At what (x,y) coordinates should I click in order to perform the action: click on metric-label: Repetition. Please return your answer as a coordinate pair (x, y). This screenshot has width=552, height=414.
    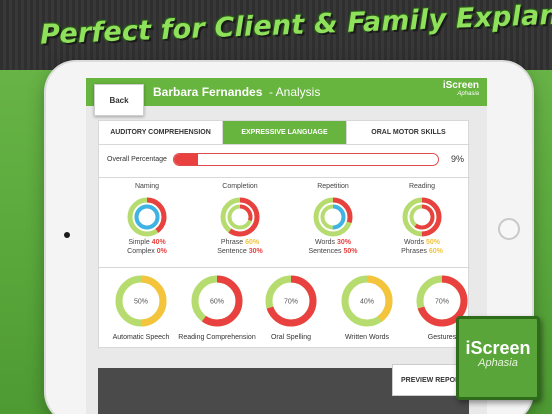
    Looking at the image, I should click on (333, 186).